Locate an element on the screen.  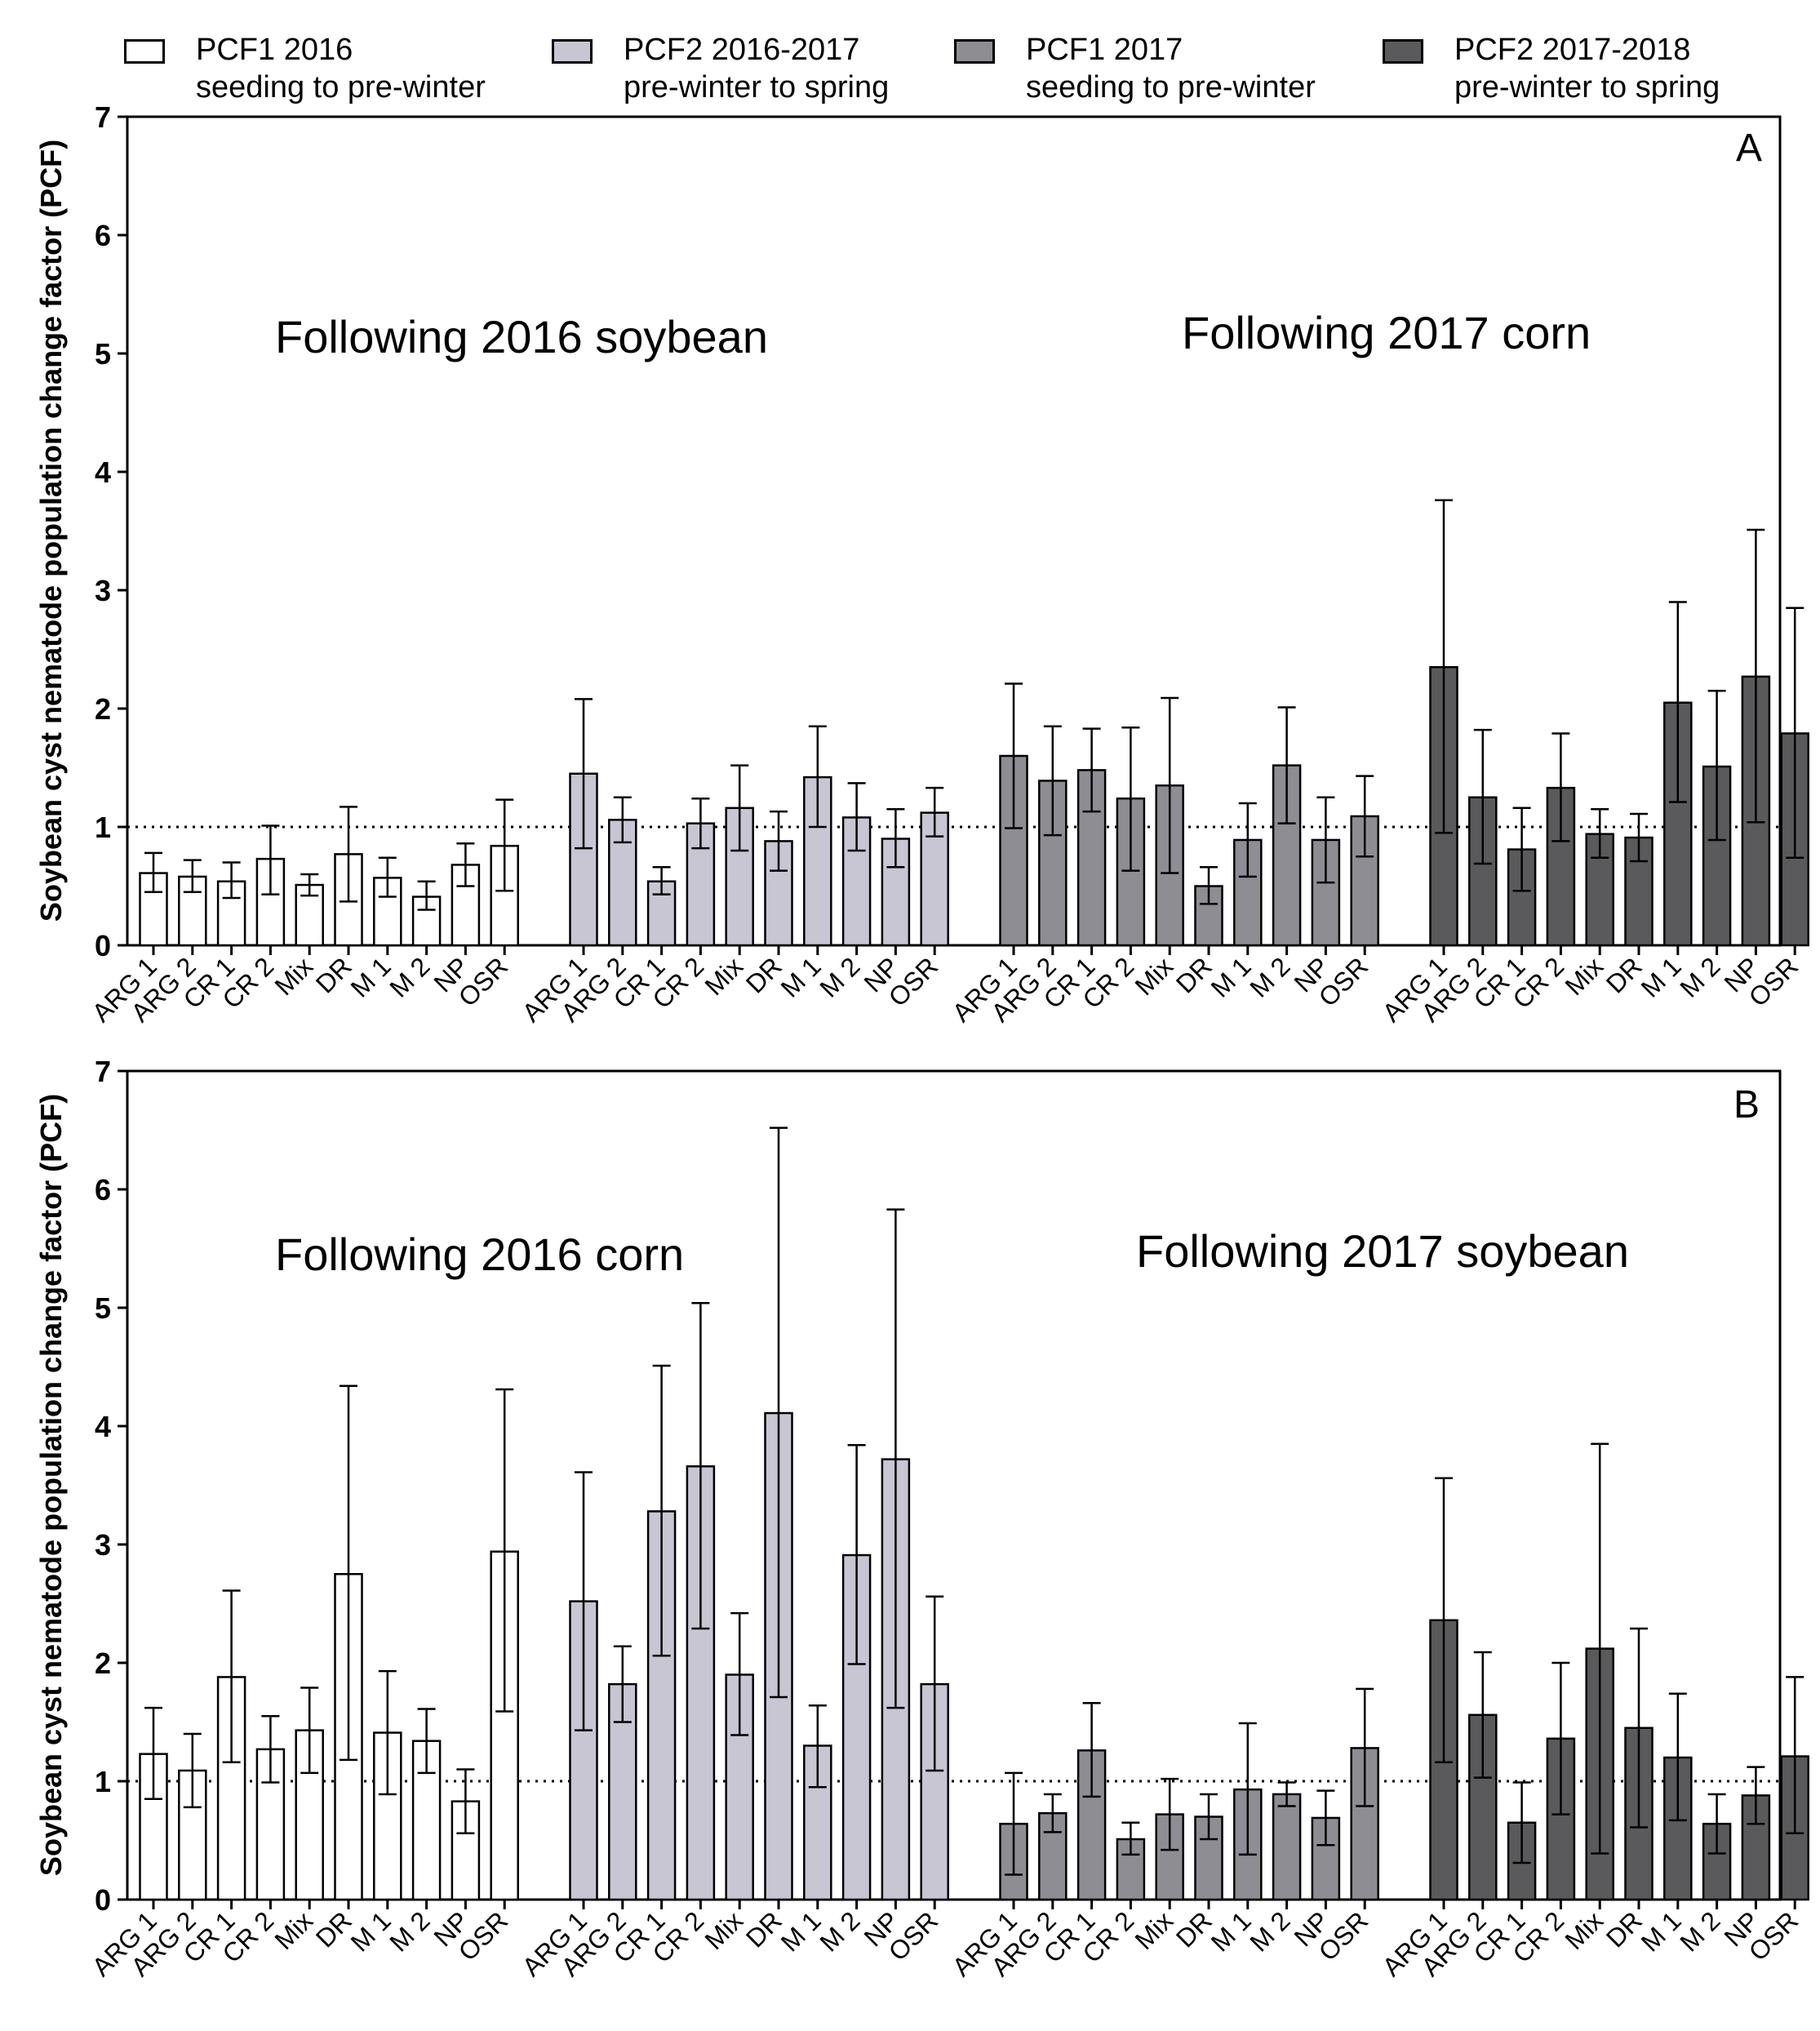
panel-label: A is located at coordinates (1749, 148).